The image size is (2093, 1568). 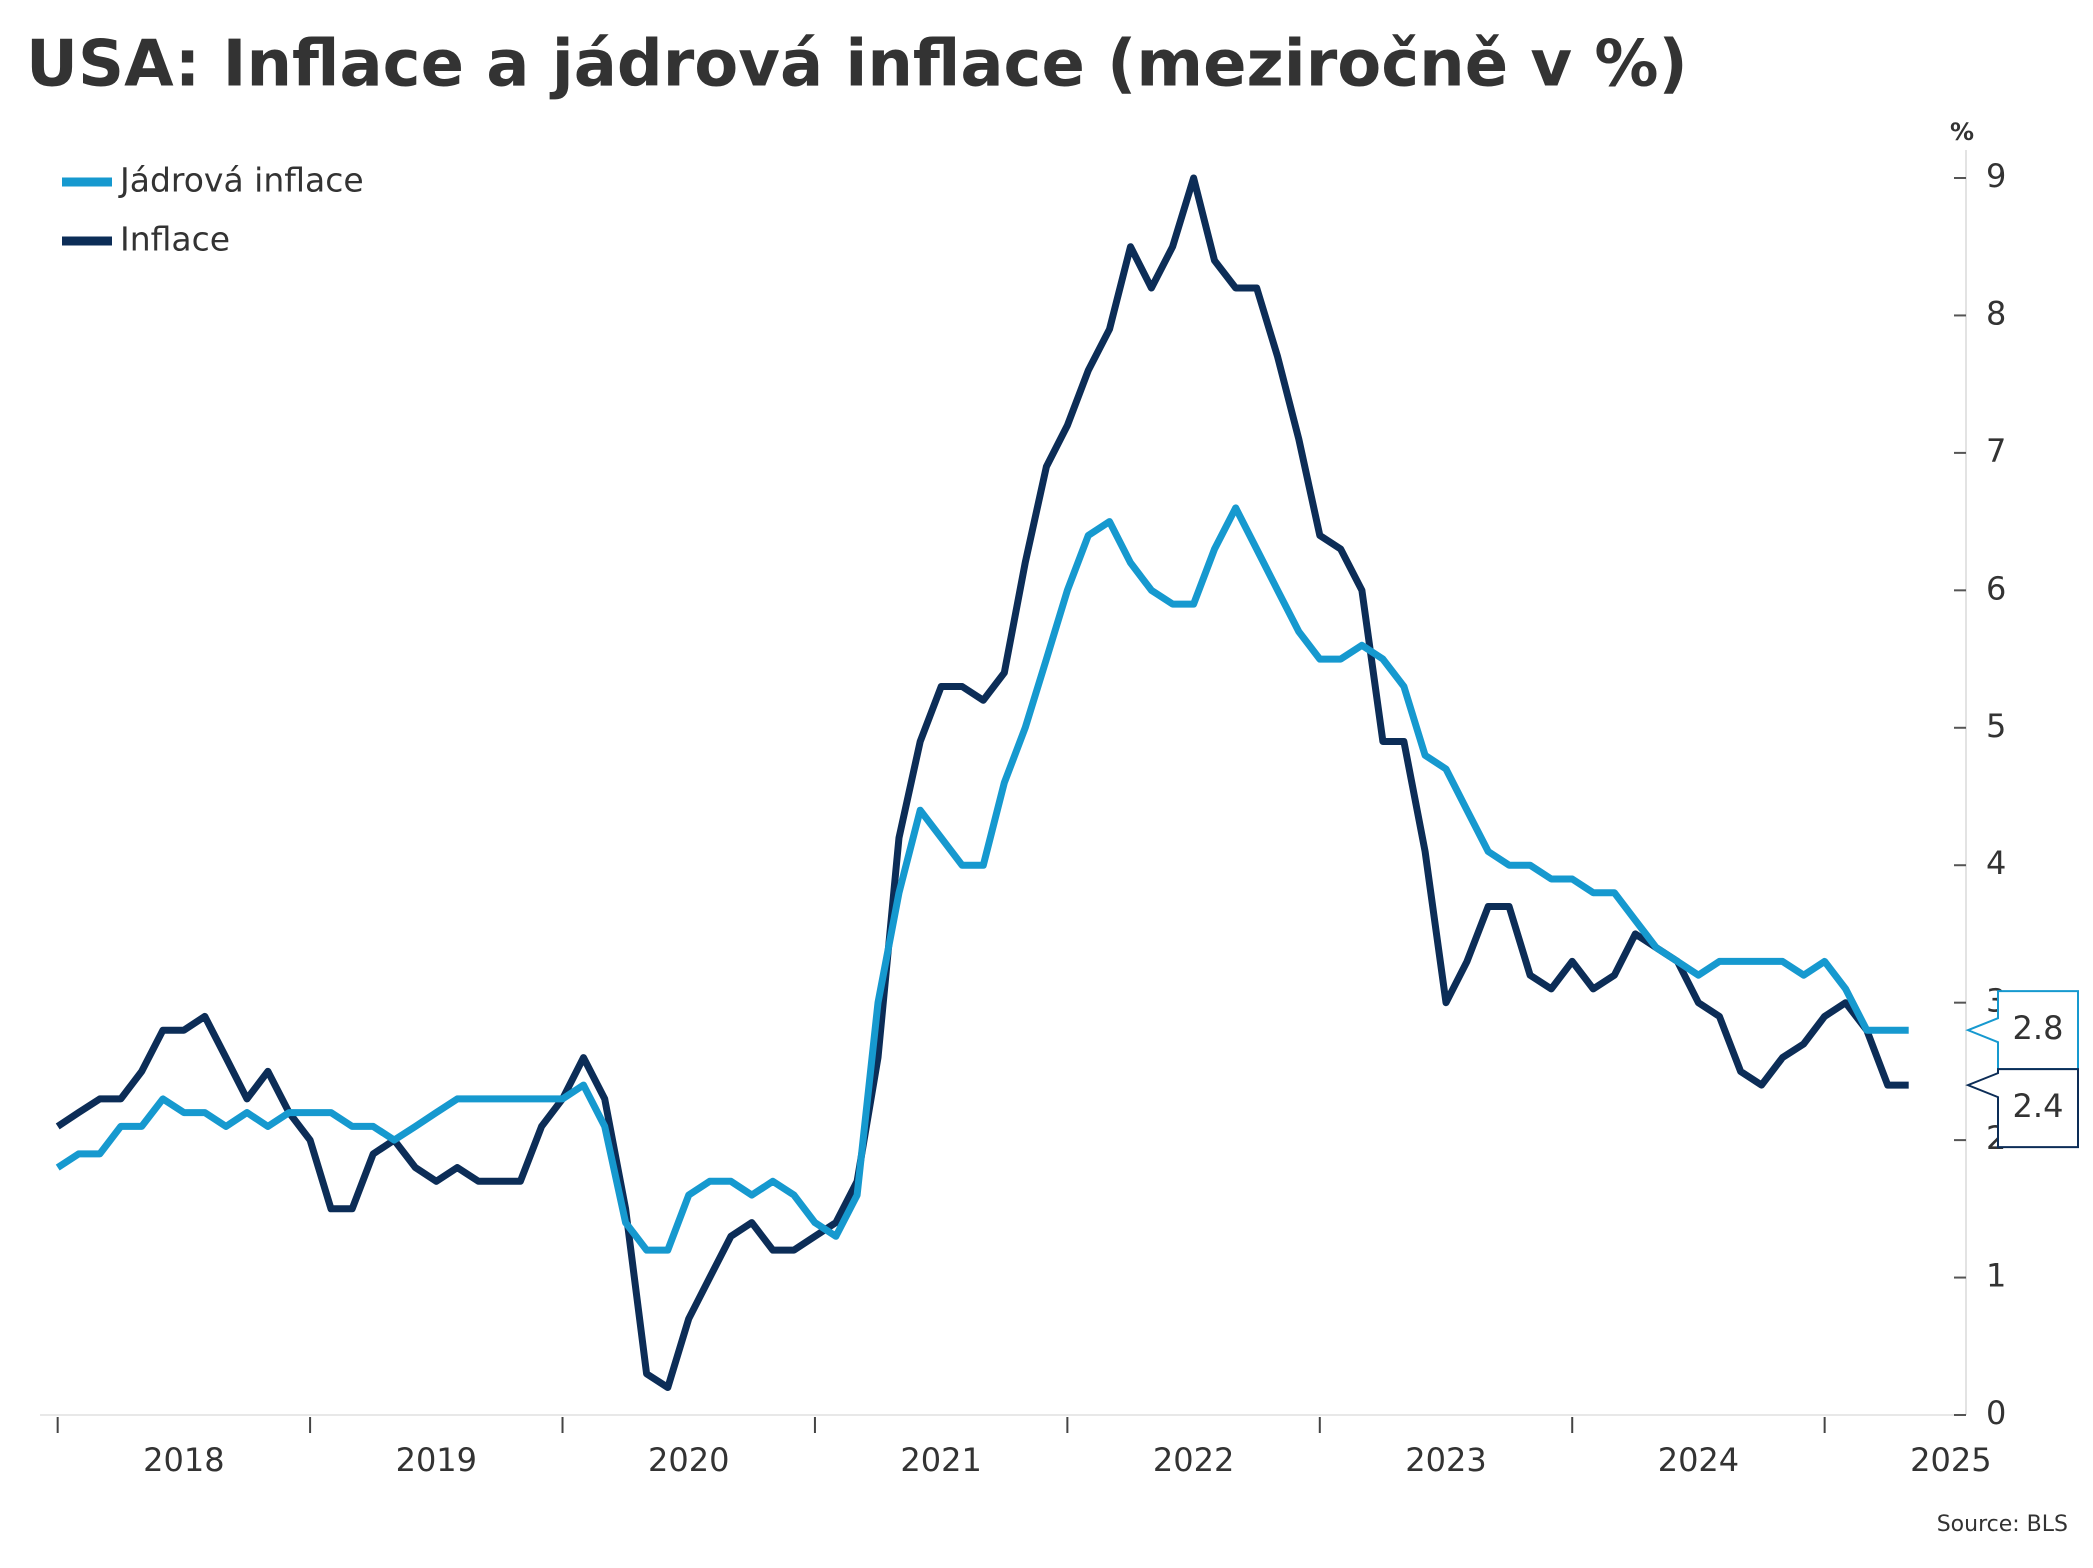 I want to click on x-tick-label: 2022, so click(x=1193, y=1460).